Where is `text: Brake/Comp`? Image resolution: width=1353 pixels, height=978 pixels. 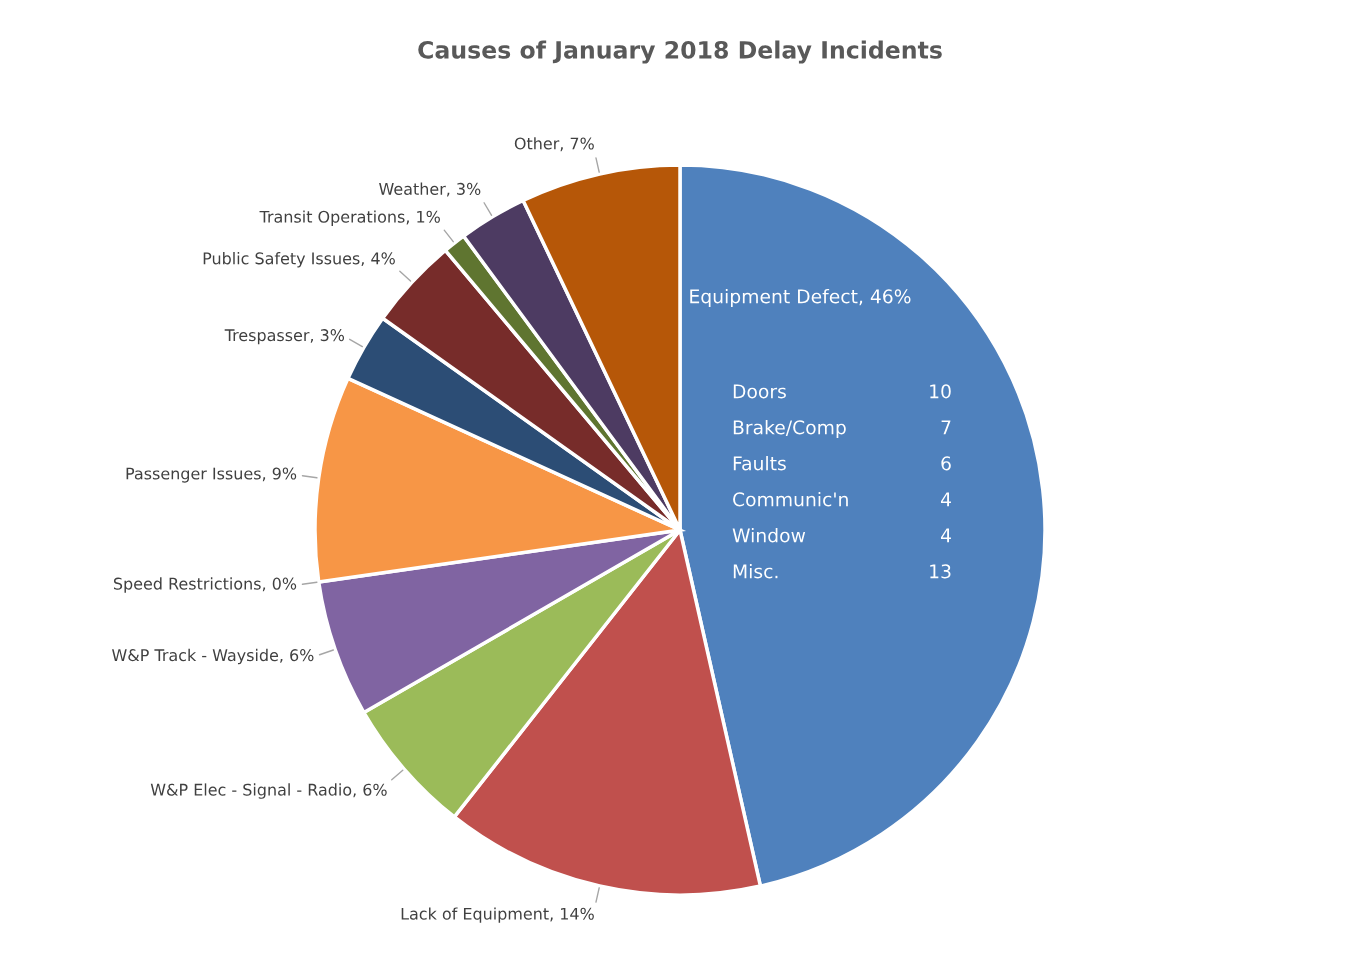
text: Brake/Comp is located at coordinates (789, 429).